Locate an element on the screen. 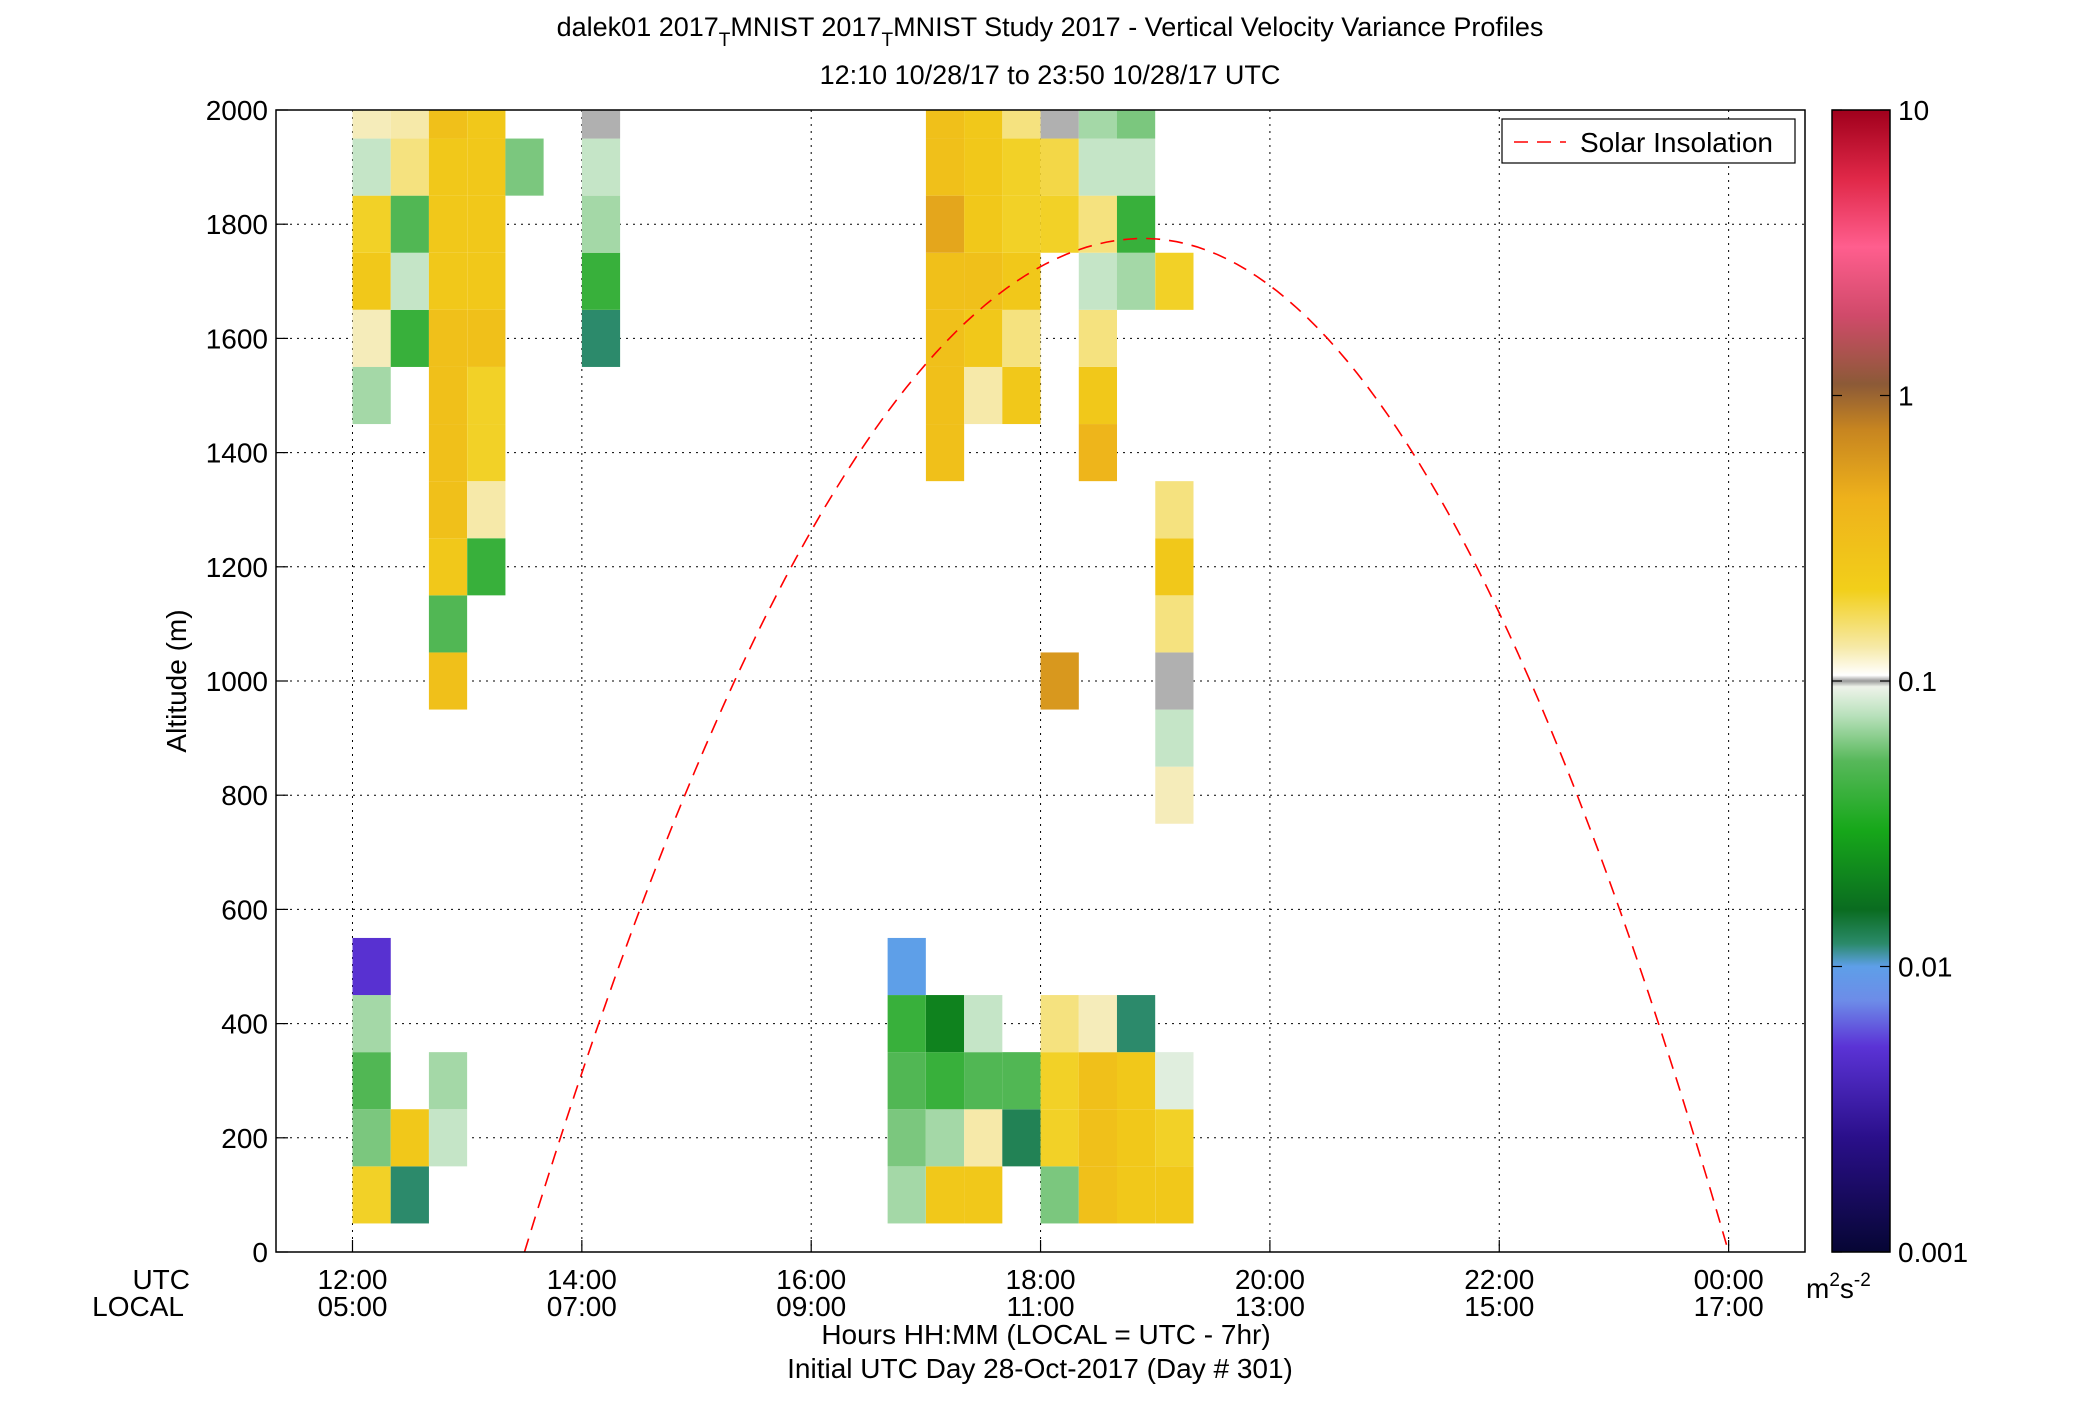 The height and width of the screenshot is (1425, 2098). y-axis-label: Altitude (m) is located at coordinates (176, 680).